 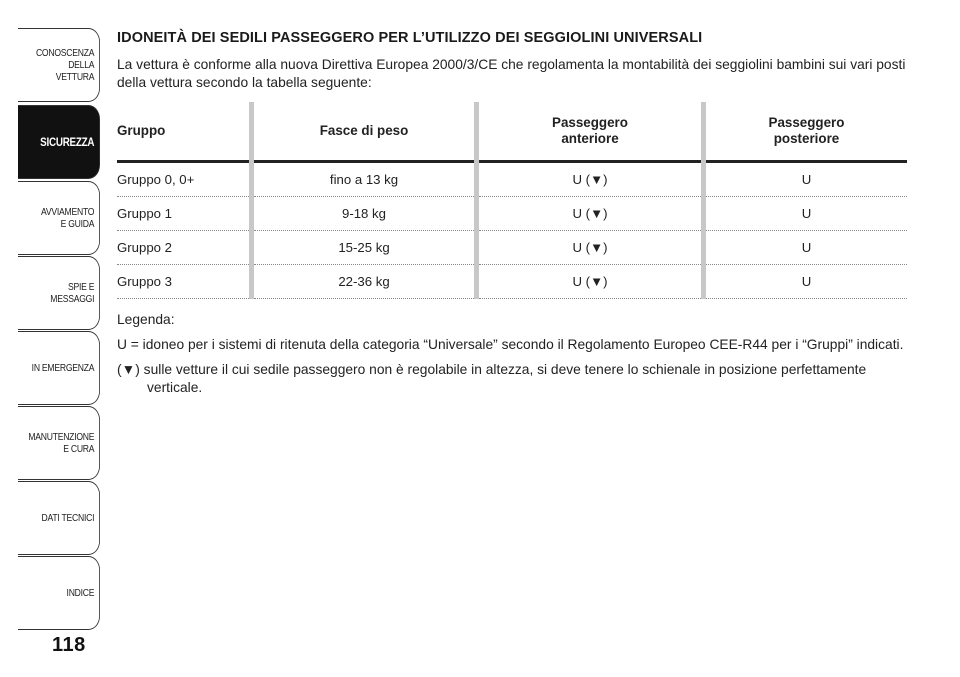 What do you see at coordinates (185, 132) in the screenshot?
I see `header-gruppo: Gruppo` at bounding box center [185, 132].